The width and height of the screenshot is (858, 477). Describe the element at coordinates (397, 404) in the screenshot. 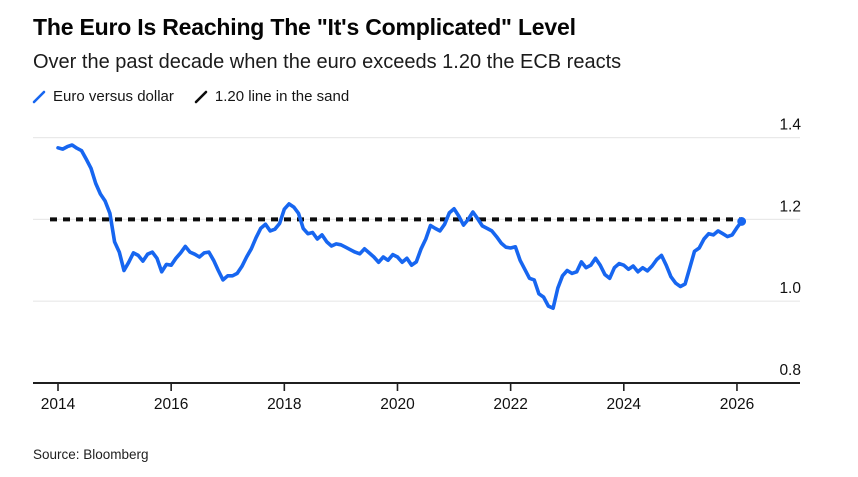

I see `x-axis-label: 2020` at that location.